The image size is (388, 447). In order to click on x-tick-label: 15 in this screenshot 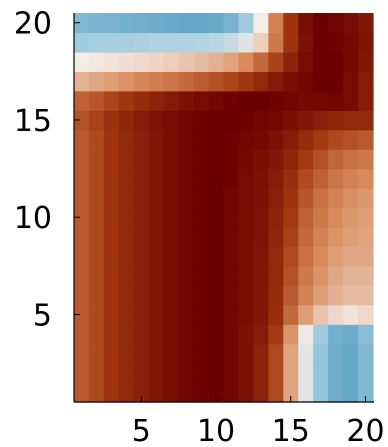, I will do `click(291, 430)`.